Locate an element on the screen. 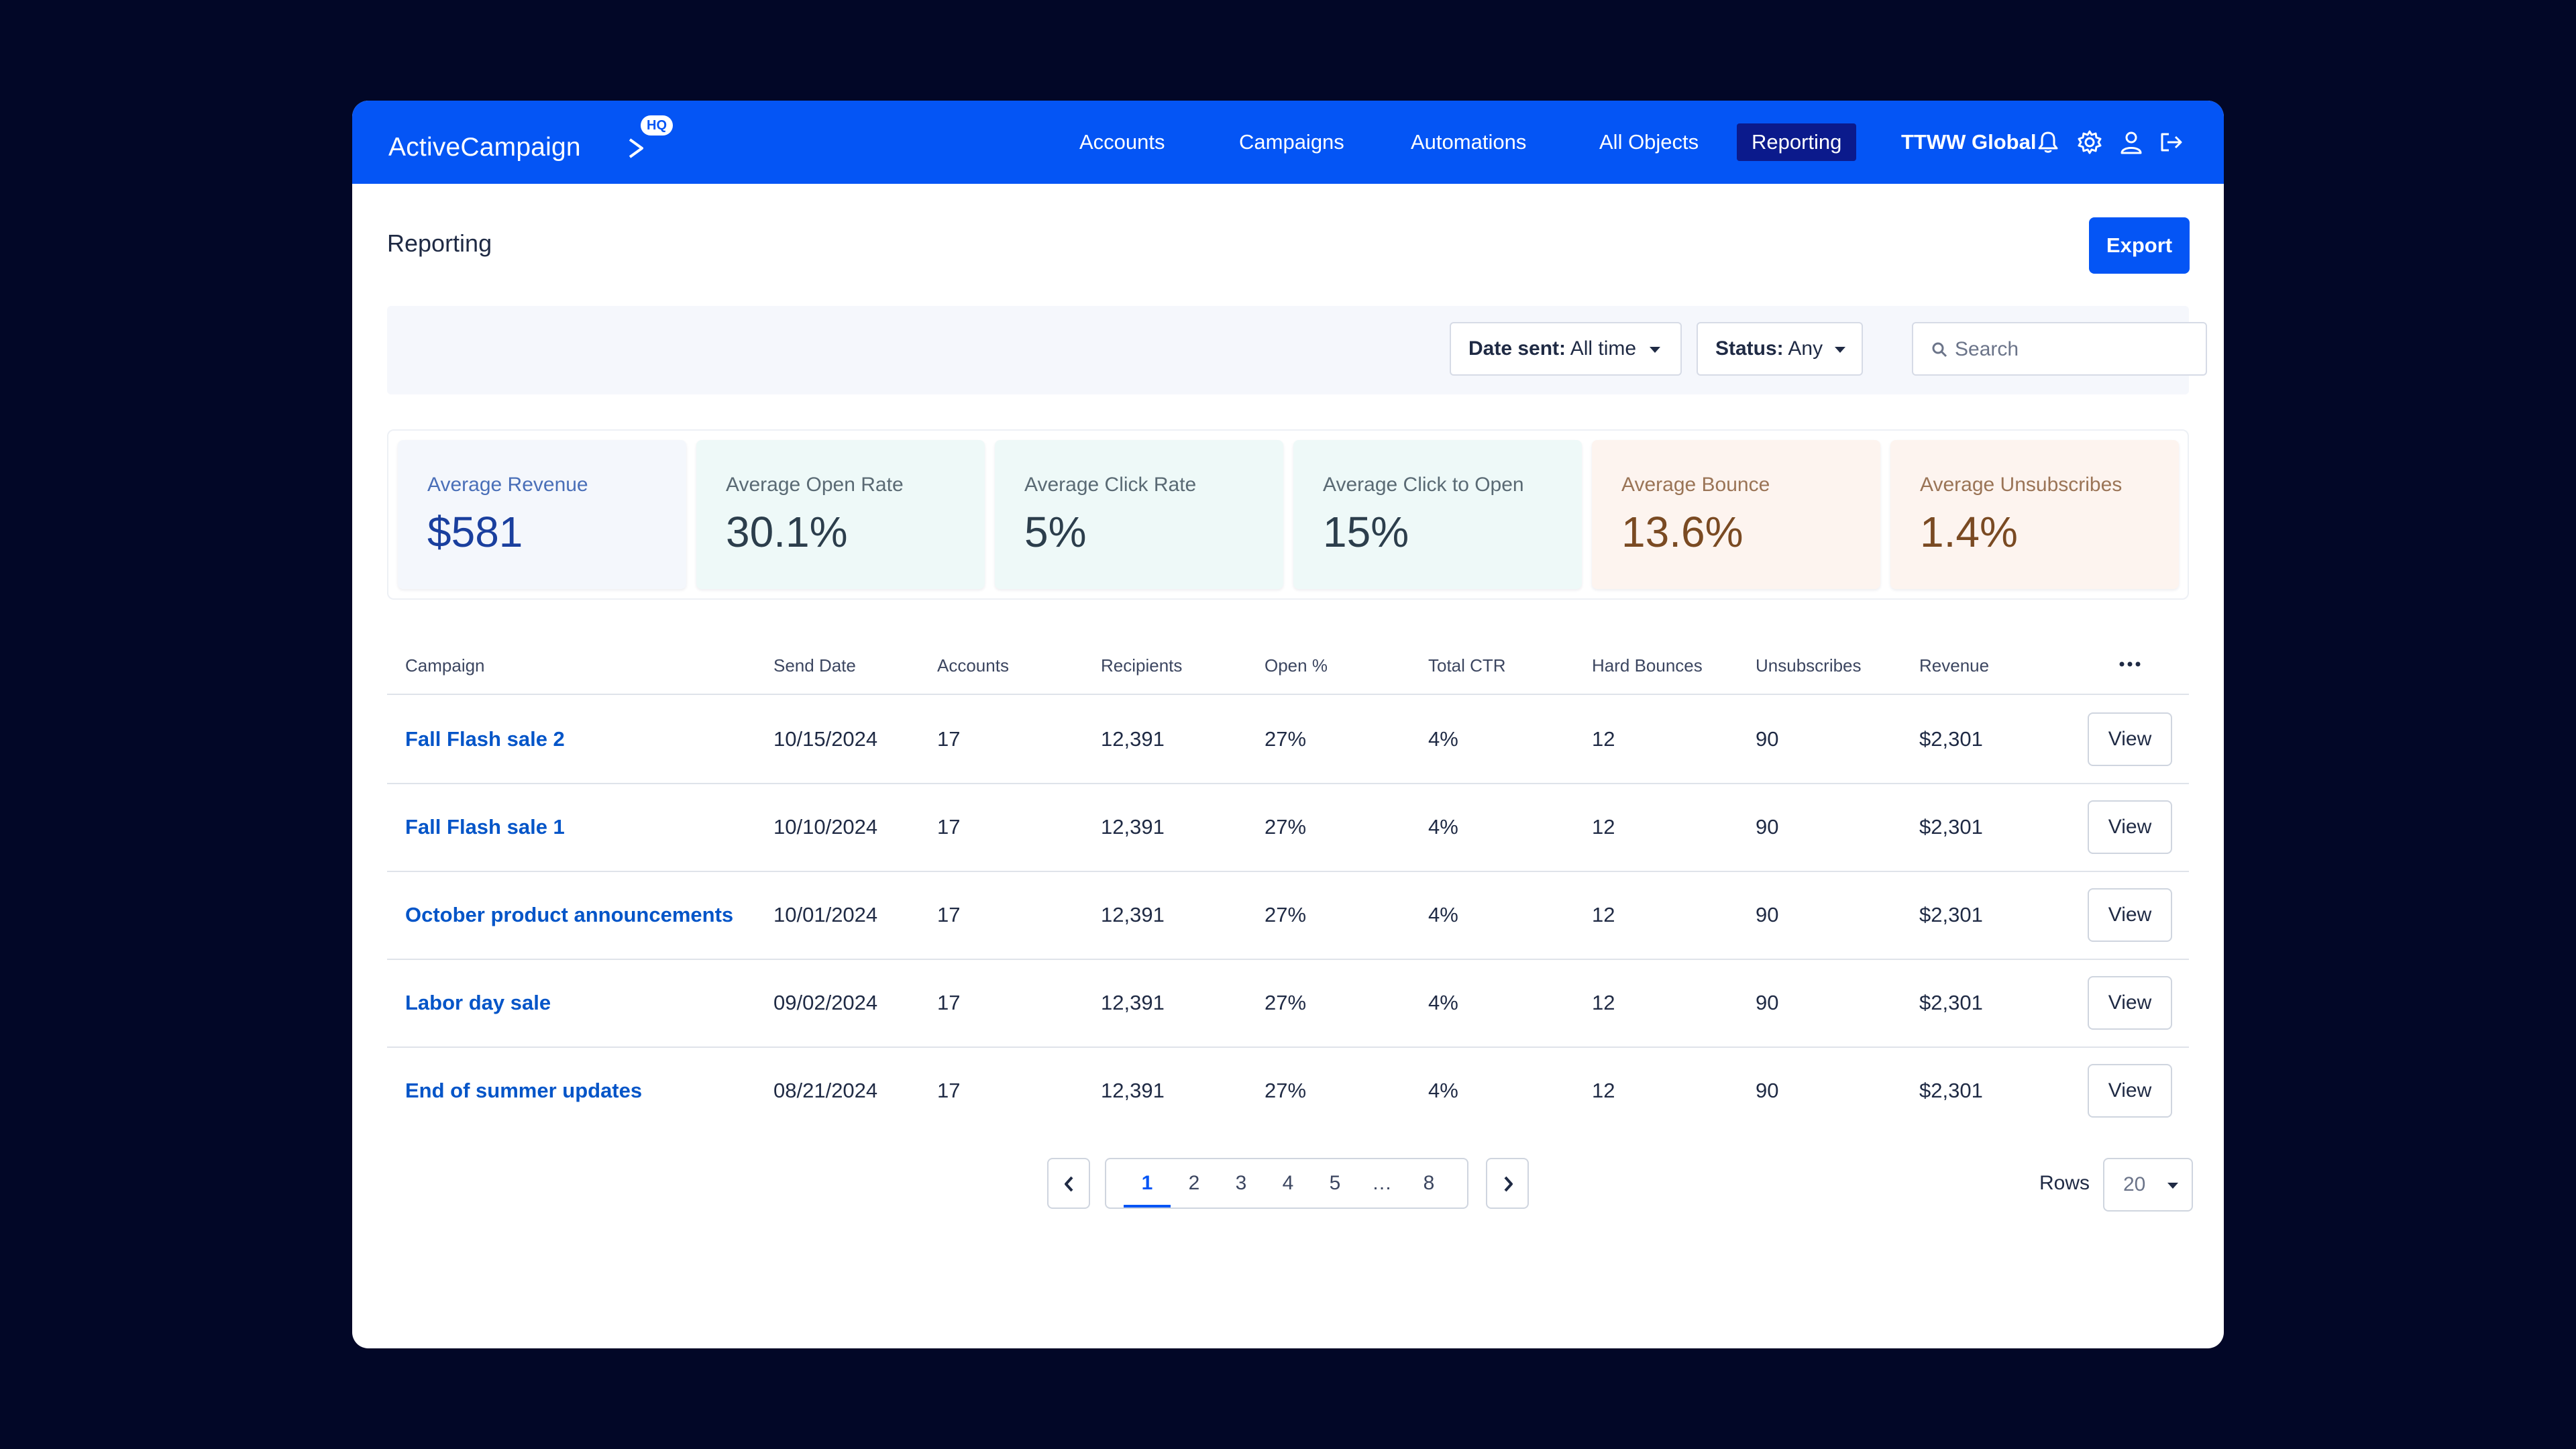 This screenshot has height=1449, width=2576. column-header-recipients: Recipients is located at coordinates (1142, 665).